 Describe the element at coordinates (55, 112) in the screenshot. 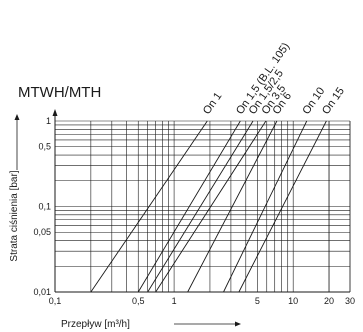

I see `y-axis-arrowhead` at that location.